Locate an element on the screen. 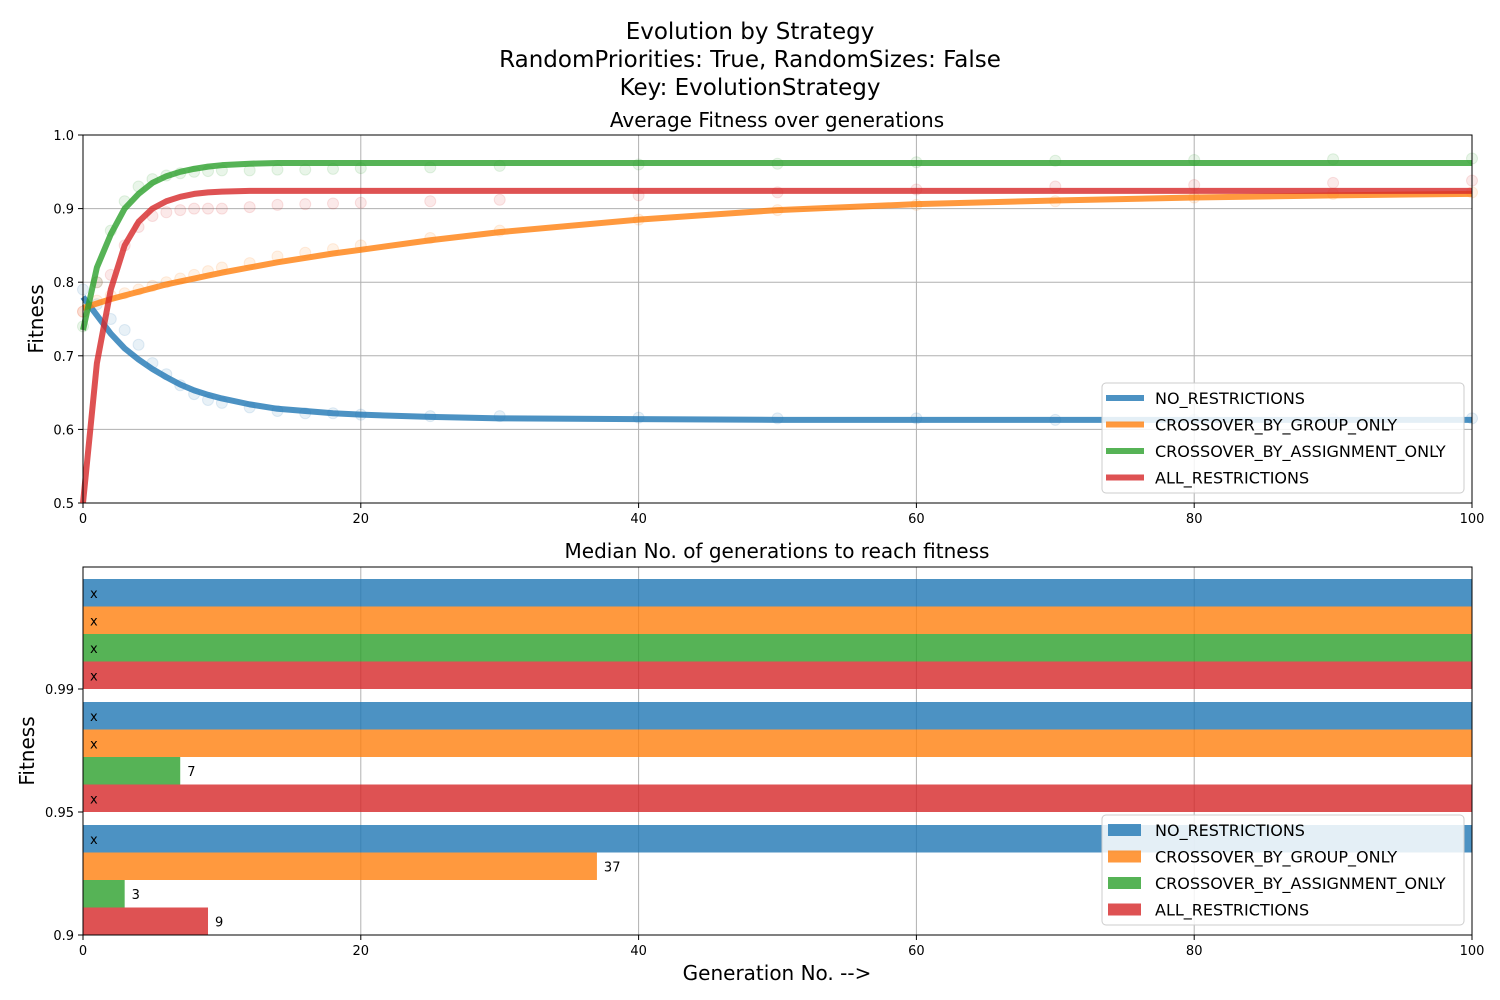 This screenshot has height=1000, width=1500. bar-label-all-restrictions-0-95: x is located at coordinates (94, 799).